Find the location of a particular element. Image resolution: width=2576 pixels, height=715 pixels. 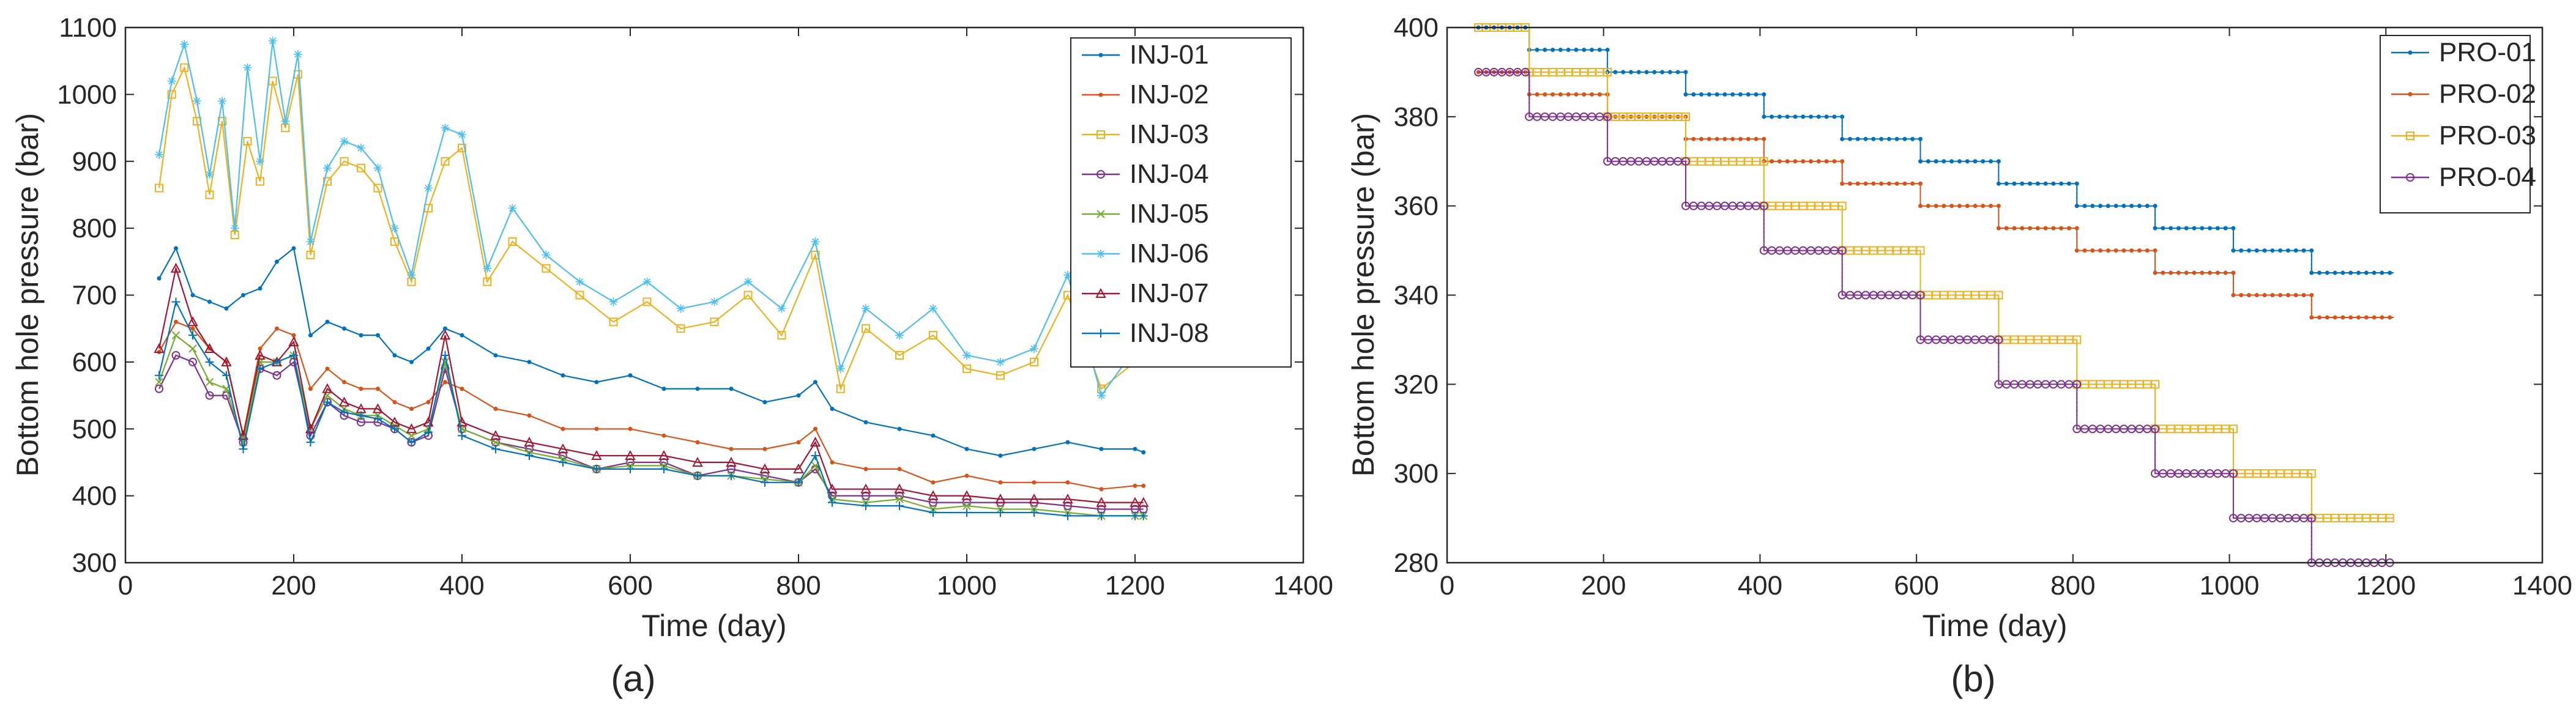

legend-label: INJ-06 is located at coordinates (1169, 254).